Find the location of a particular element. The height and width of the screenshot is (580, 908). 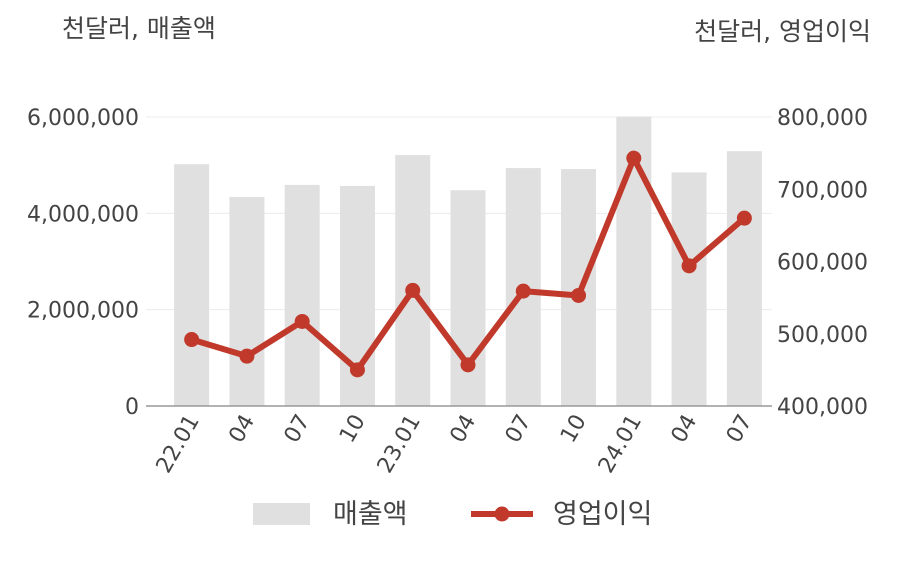

right-tick-label: 600,000 is located at coordinates (822, 263).